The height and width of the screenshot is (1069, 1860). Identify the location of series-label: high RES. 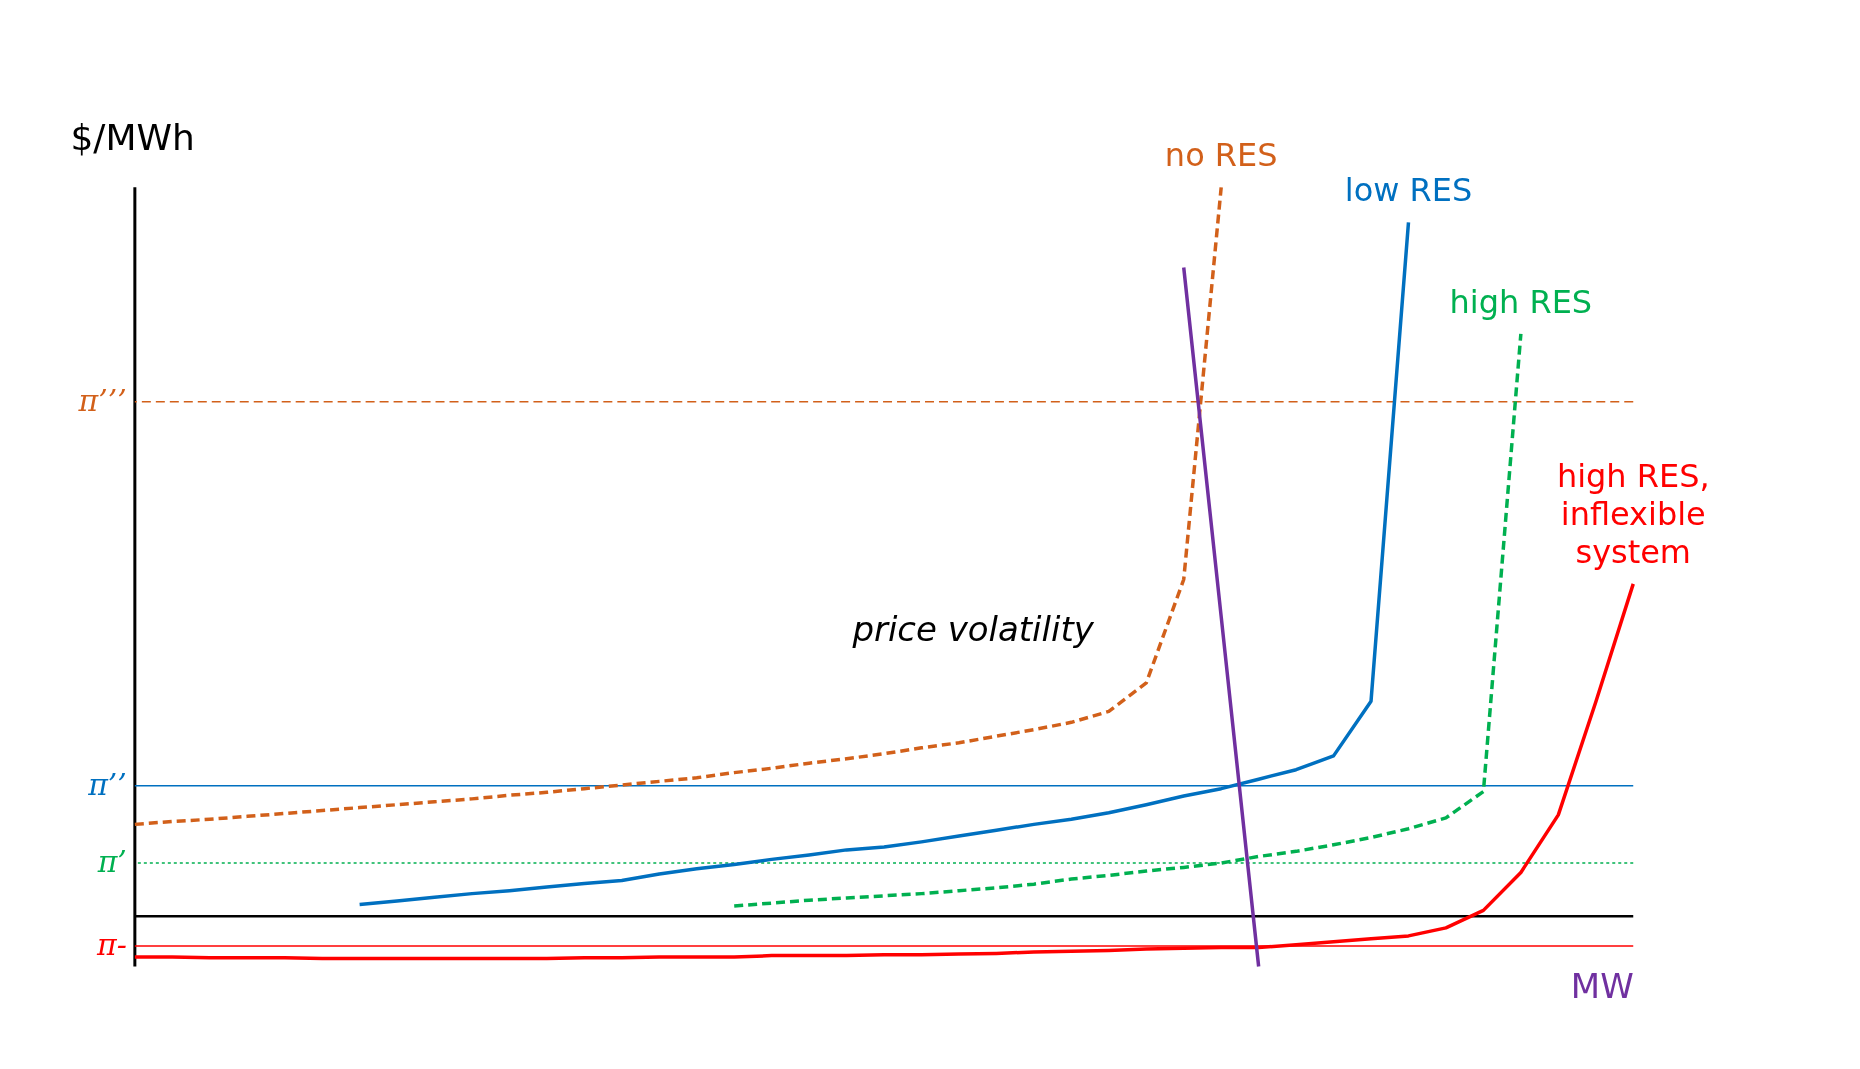
(1521, 301).